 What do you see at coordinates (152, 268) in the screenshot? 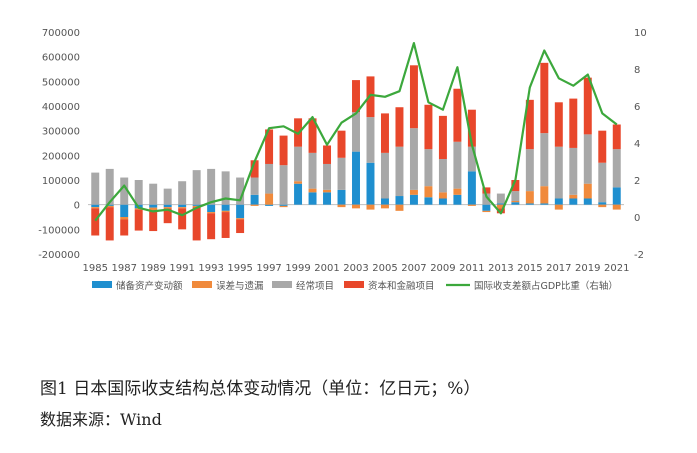
I see `x-tick-label: 1989` at bounding box center [152, 268].